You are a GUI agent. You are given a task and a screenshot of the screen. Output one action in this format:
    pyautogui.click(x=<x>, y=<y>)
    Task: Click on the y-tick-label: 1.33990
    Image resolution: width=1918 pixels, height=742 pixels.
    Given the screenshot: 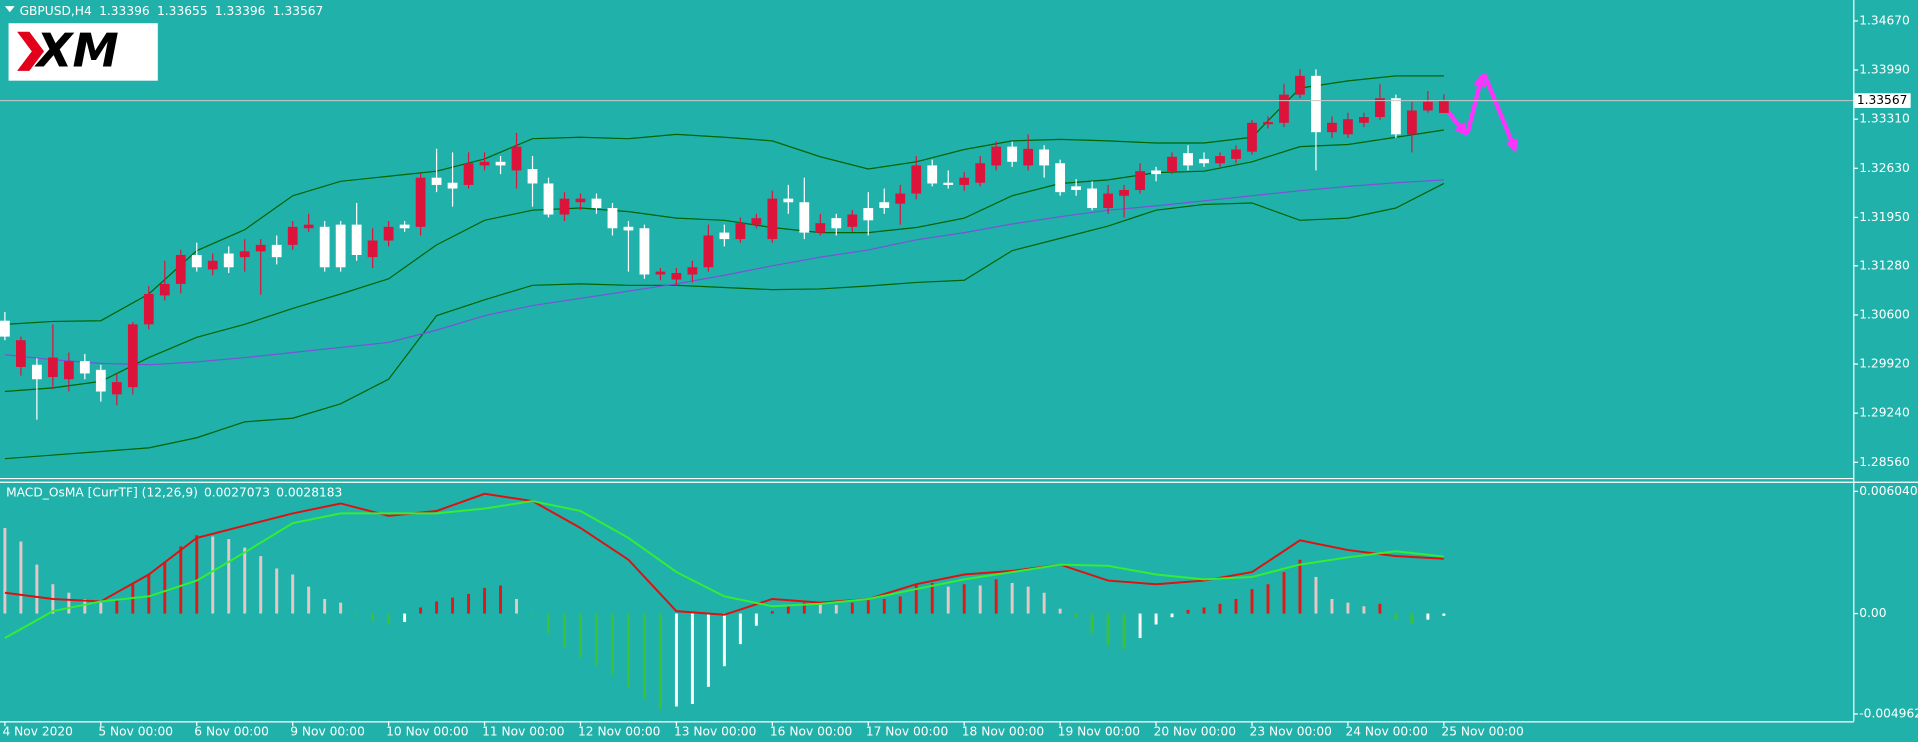 What is the action you would take?
    pyautogui.click(x=1884, y=70)
    